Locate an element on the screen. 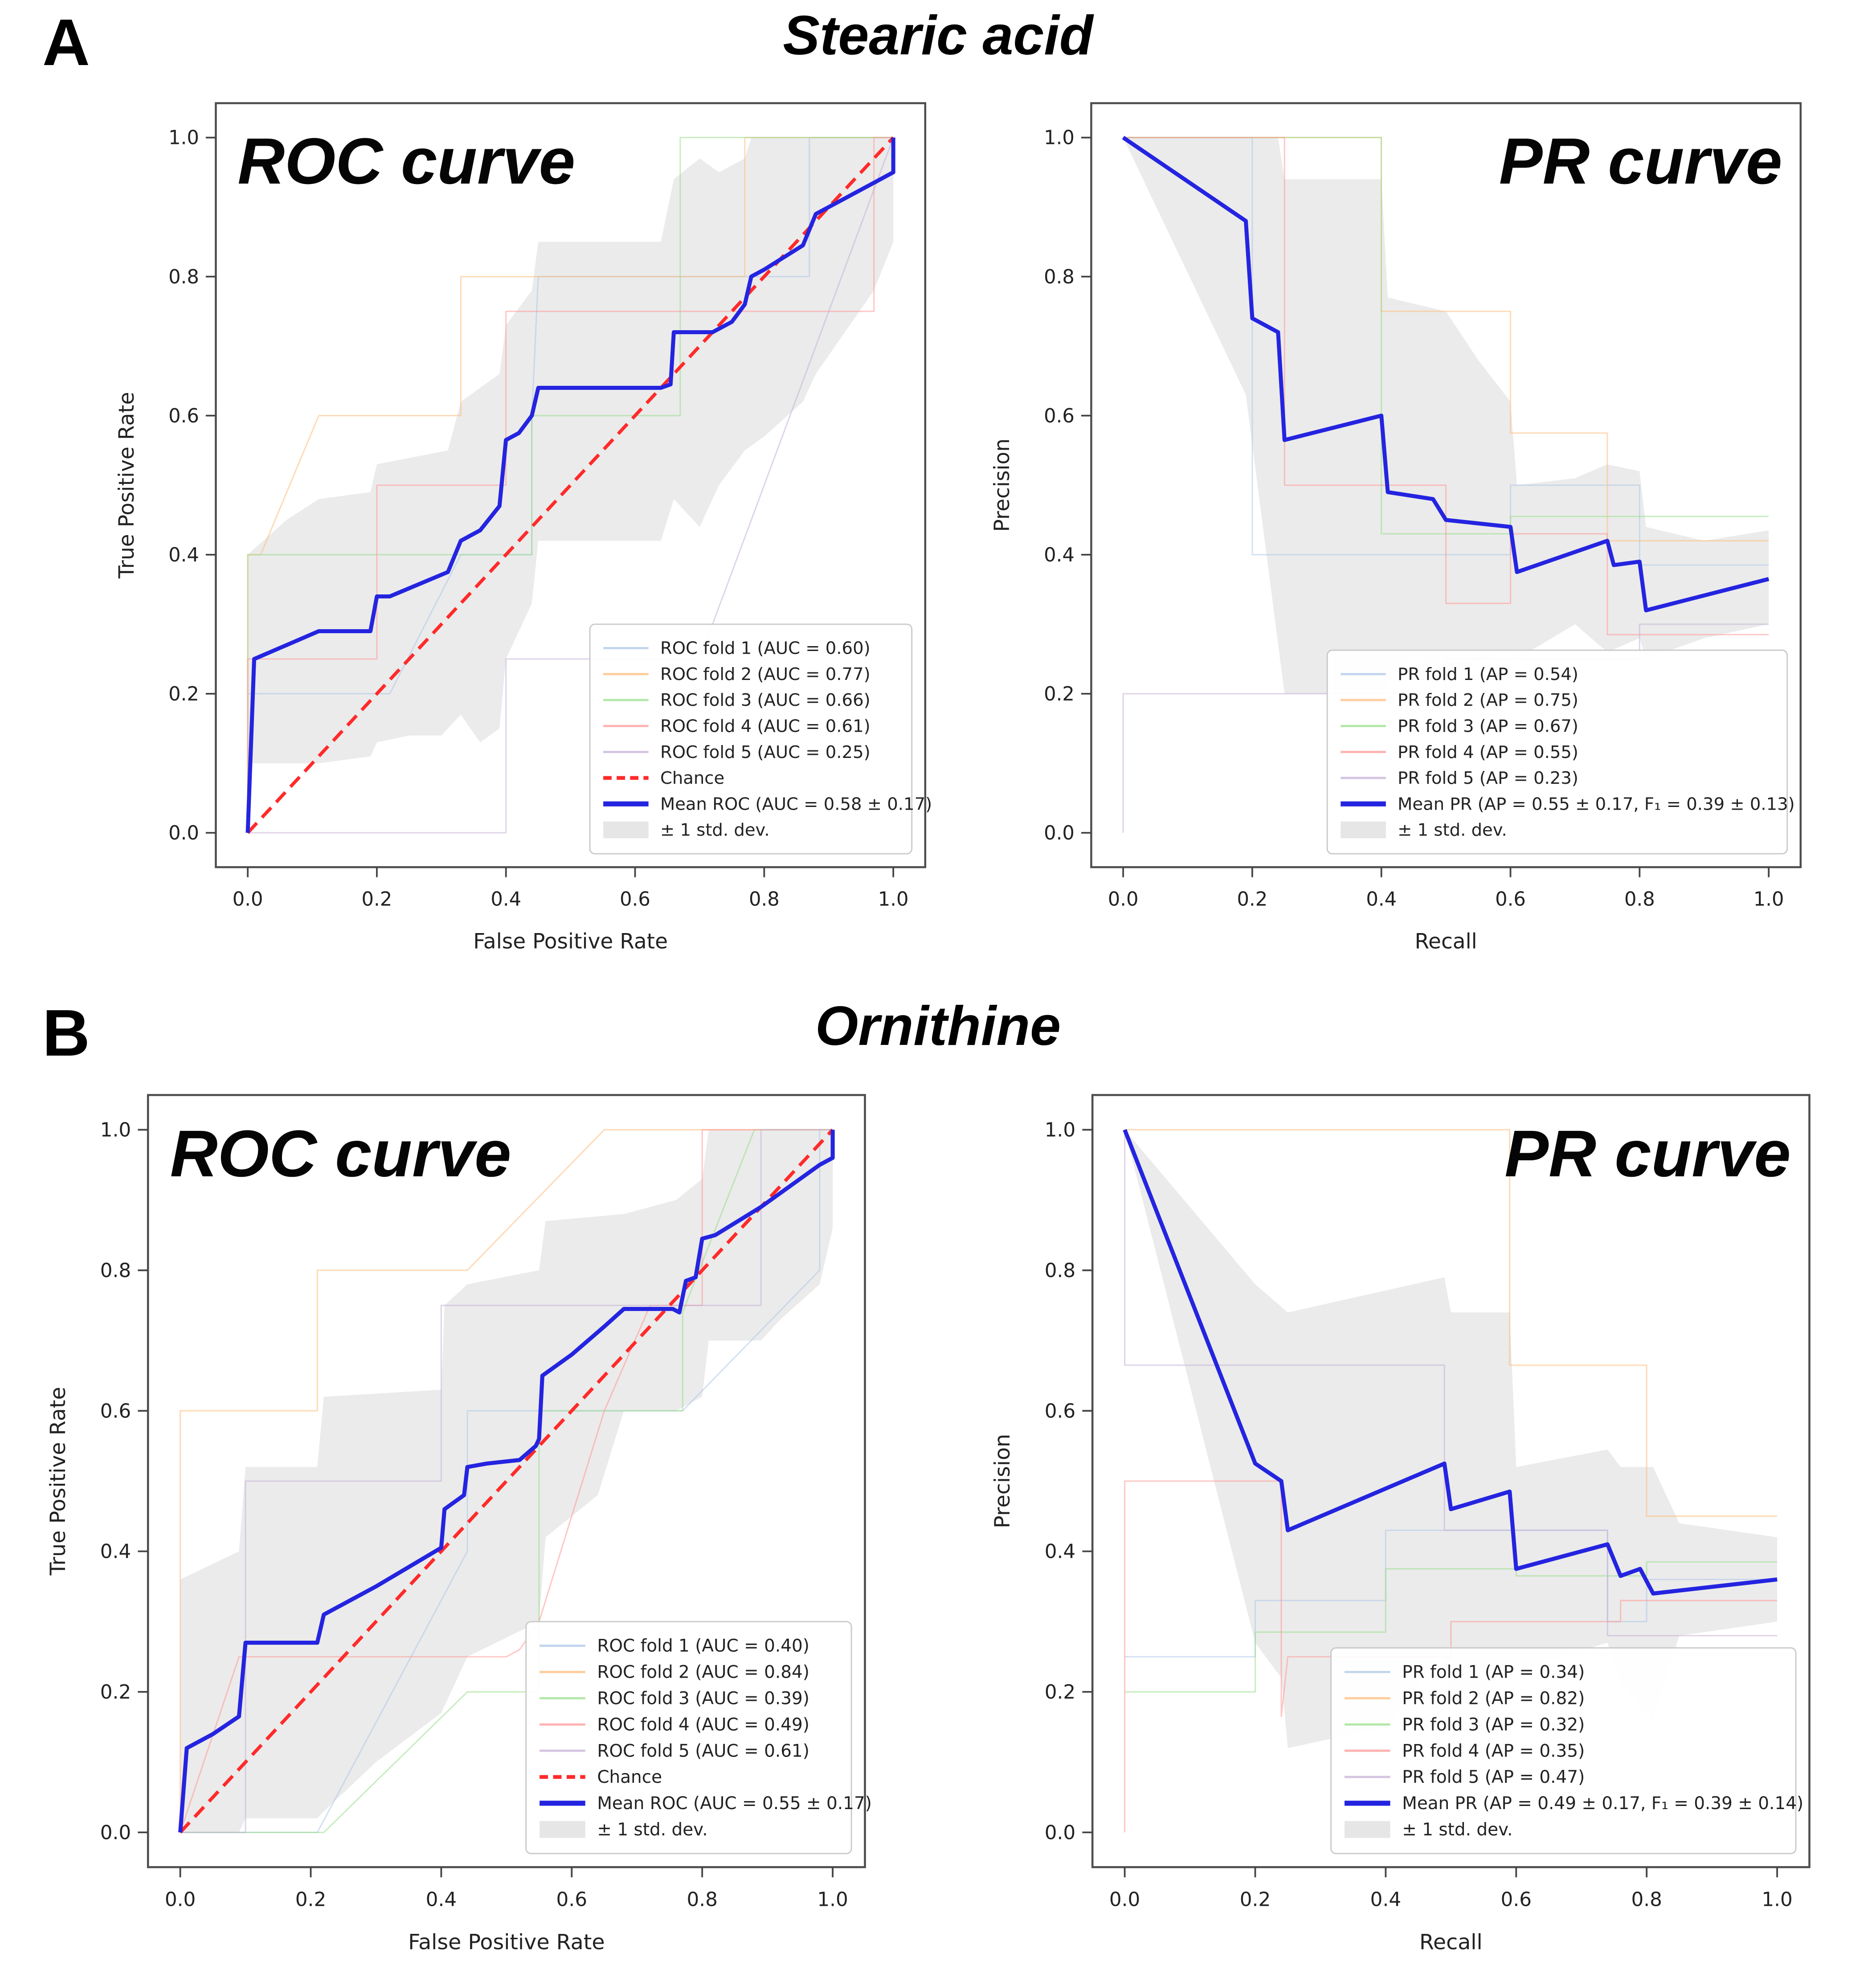 The image size is (1876, 1986). ornithine-pr-mean-line is located at coordinates (1450, 1362).